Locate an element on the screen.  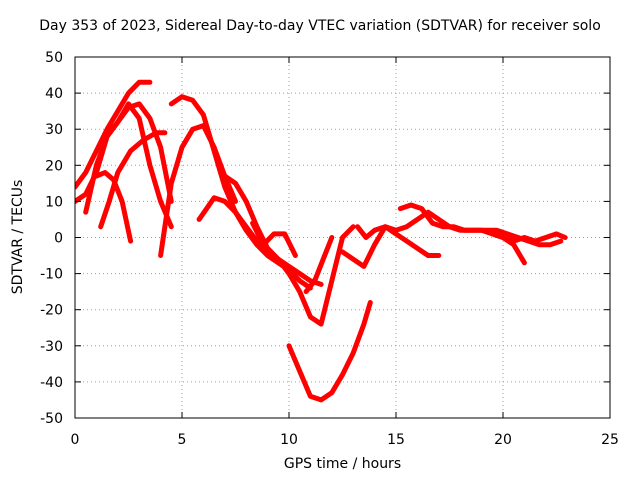
y-tick-label: -10 is located at coordinates (51, 275).